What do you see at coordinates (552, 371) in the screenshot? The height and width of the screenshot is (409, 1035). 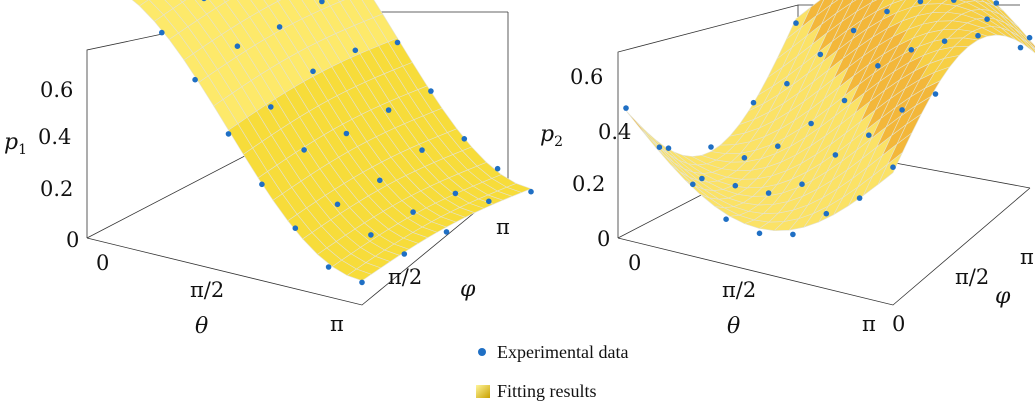 I see `legend: Experimental data Fitting results` at bounding box center [552, 371].